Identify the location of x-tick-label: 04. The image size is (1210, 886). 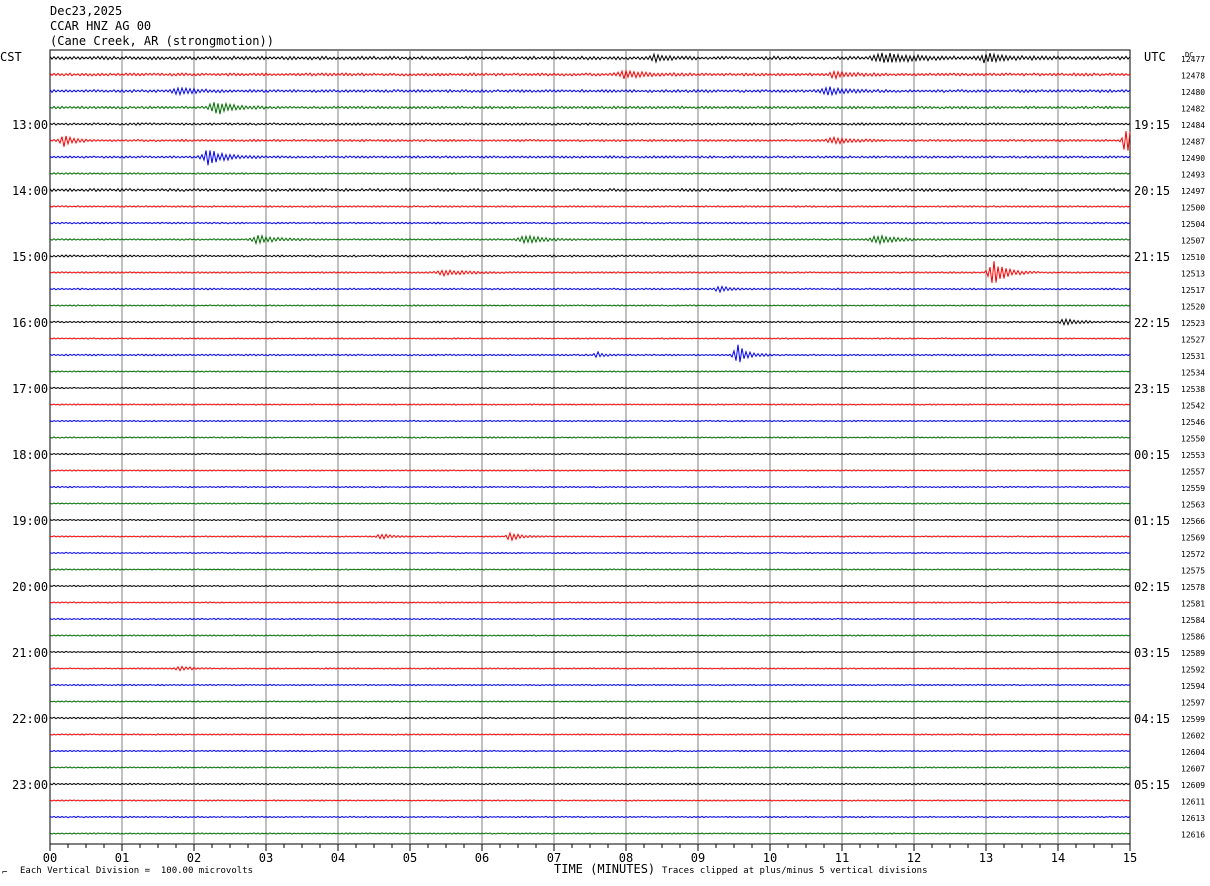
(338, 858).